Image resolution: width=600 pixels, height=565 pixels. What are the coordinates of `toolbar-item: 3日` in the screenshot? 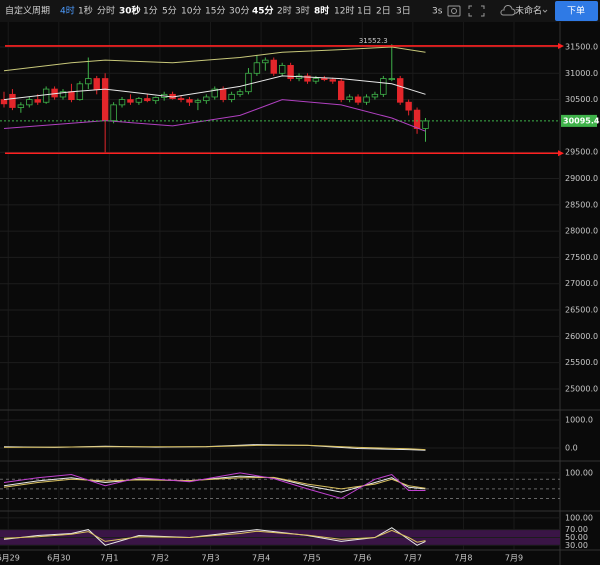 It's located at (403, 11).